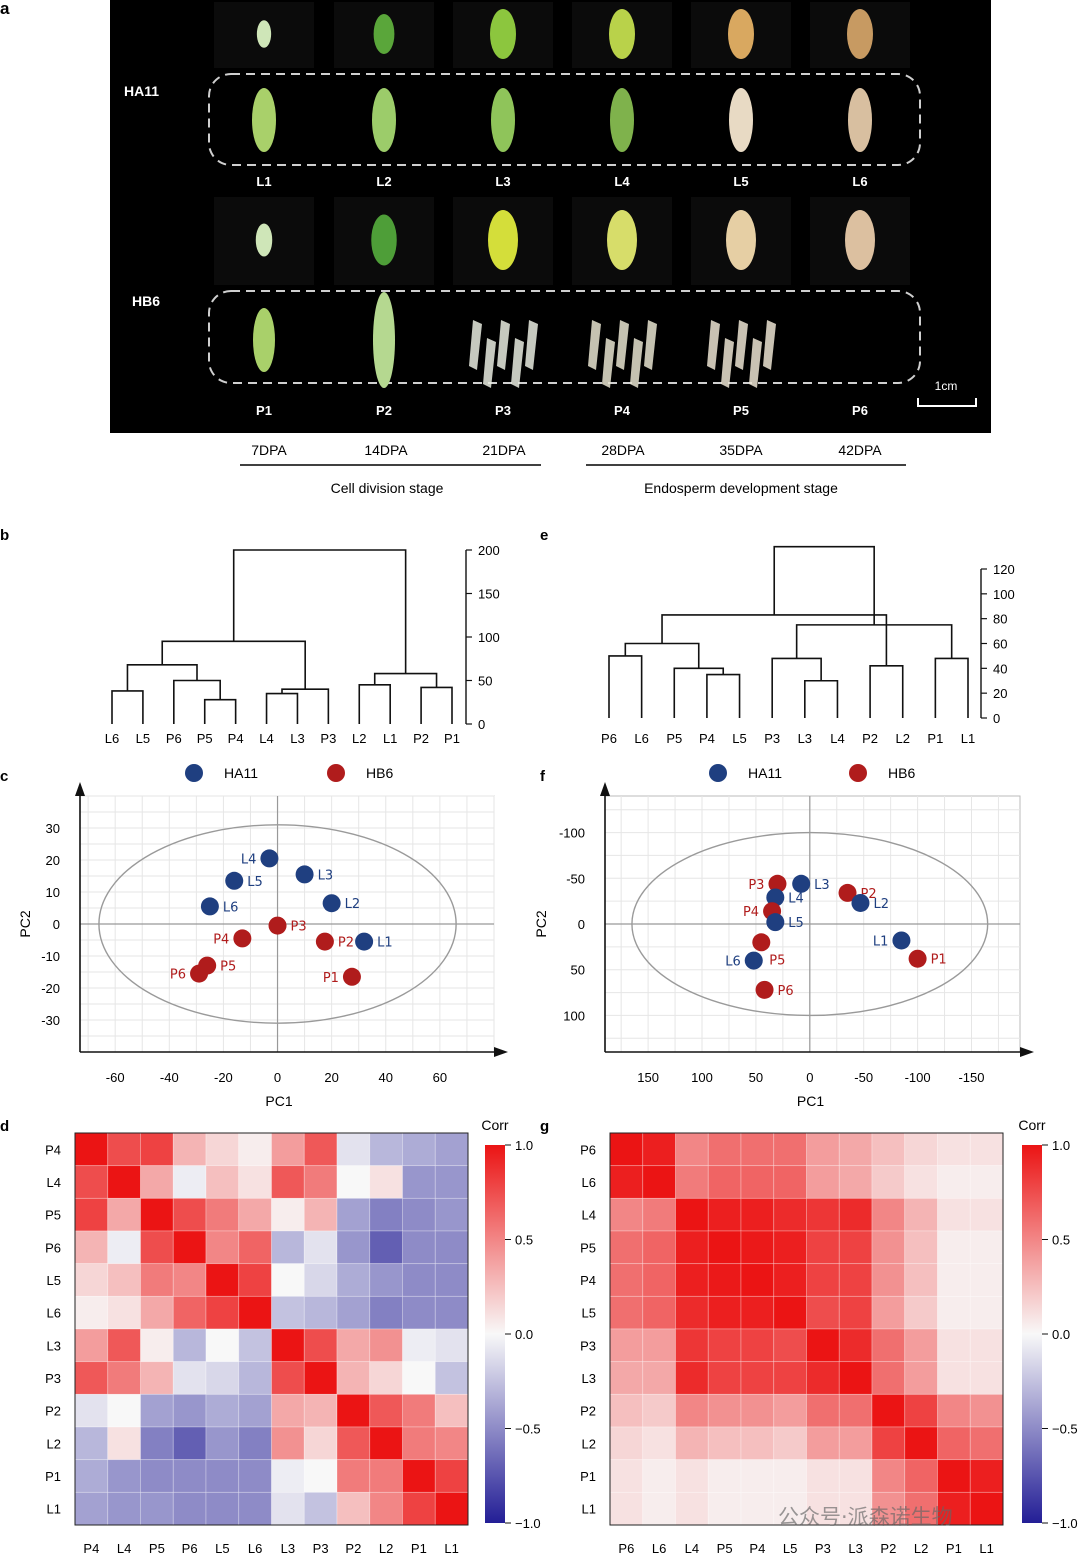 The height and width of the screenshot is (1557, 1080). What do you see at coordinates (543, 776) in the screenshot?
I see `panel-letter-f: f` at bounding box center [543, 776].